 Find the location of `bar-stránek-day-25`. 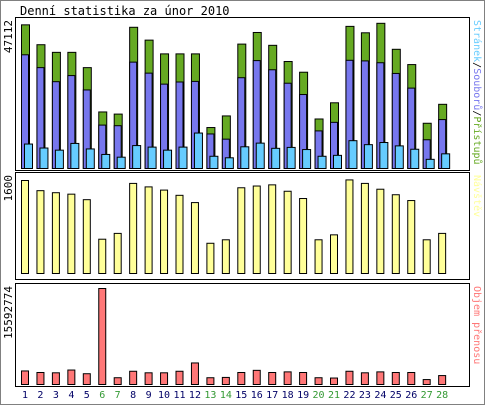

bar-stránek-day-25 is located at coordinates (399, 157).